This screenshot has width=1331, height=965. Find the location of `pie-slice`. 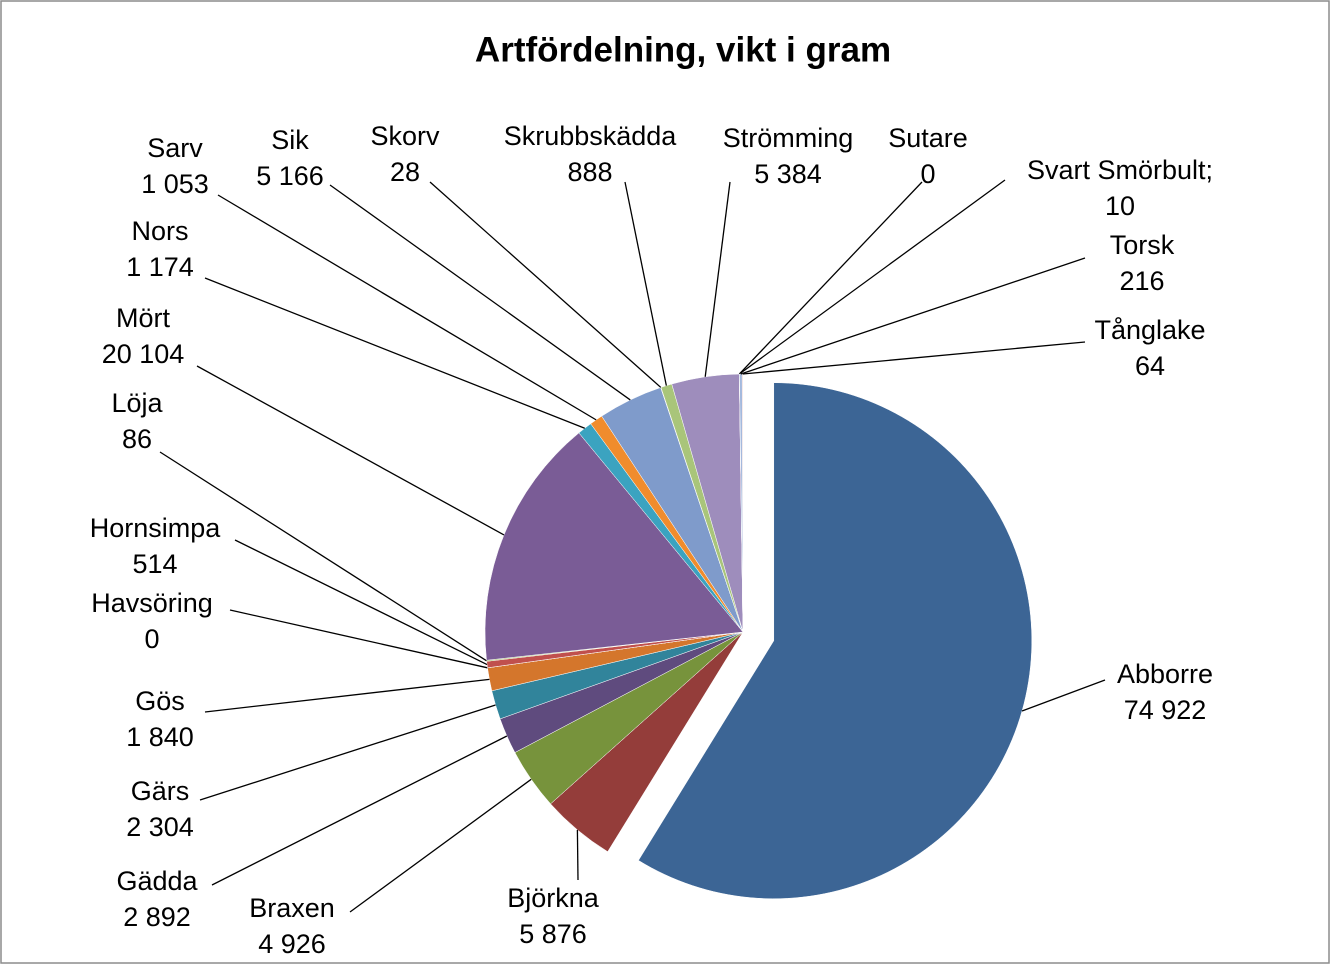

pie-slice is located at coordinates (614, 546).